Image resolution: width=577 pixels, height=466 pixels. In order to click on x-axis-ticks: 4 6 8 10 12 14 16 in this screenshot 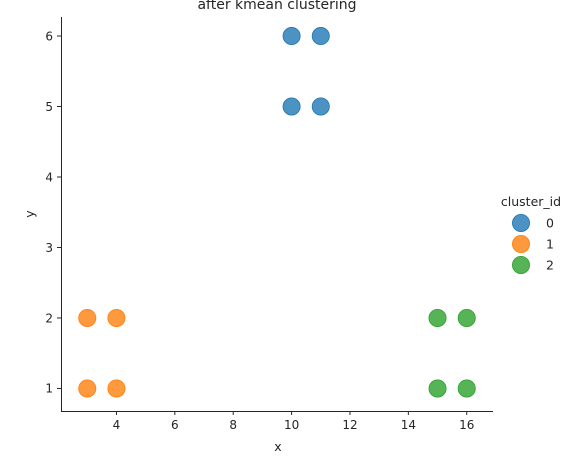, I will do `click(293, 421)`.